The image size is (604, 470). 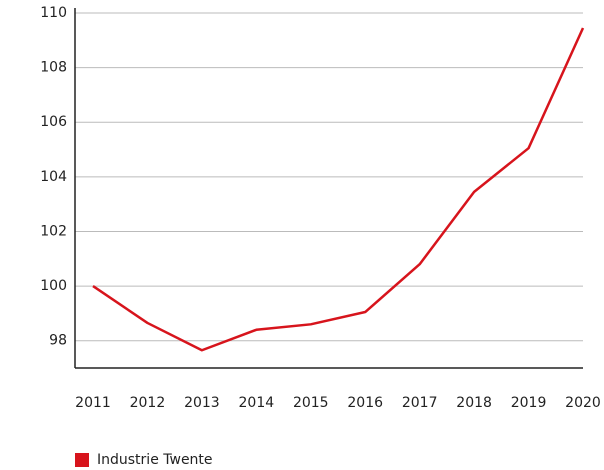 What do you see at coordinates (148, 403) in the screenshot?
I see `x-tick-label: 2012` at bounding box center [148, 403].